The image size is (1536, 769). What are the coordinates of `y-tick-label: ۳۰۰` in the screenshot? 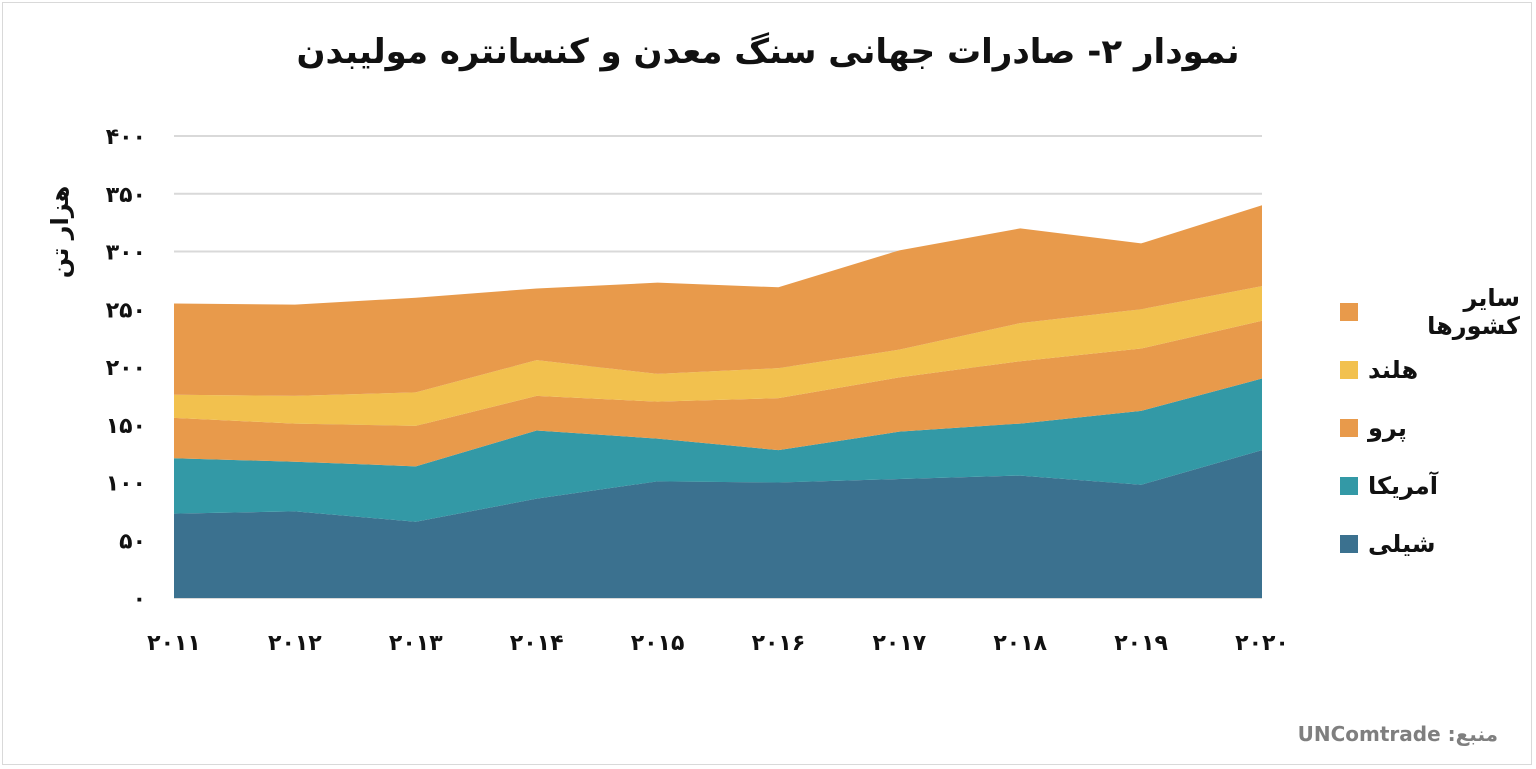 It's located at (126, 253).